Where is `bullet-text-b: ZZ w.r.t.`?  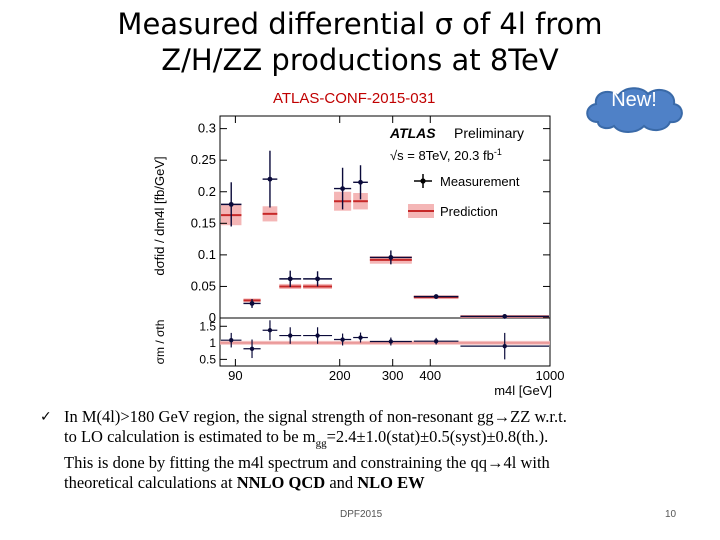 bullet-text-b: ZZ w.r.t. is located at coordinates (538, 416).